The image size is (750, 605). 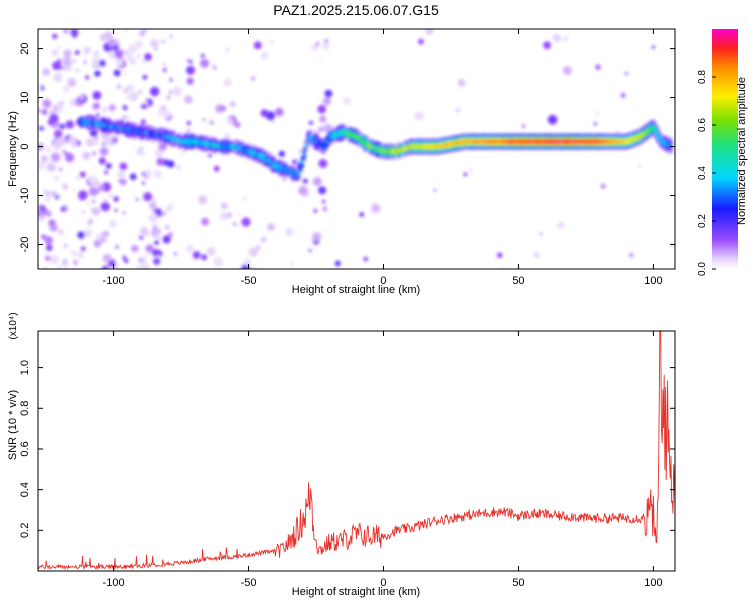 I want to click on figure-title: PAZ1.2025.215.06.07.G15, so click(x=356, y=10).